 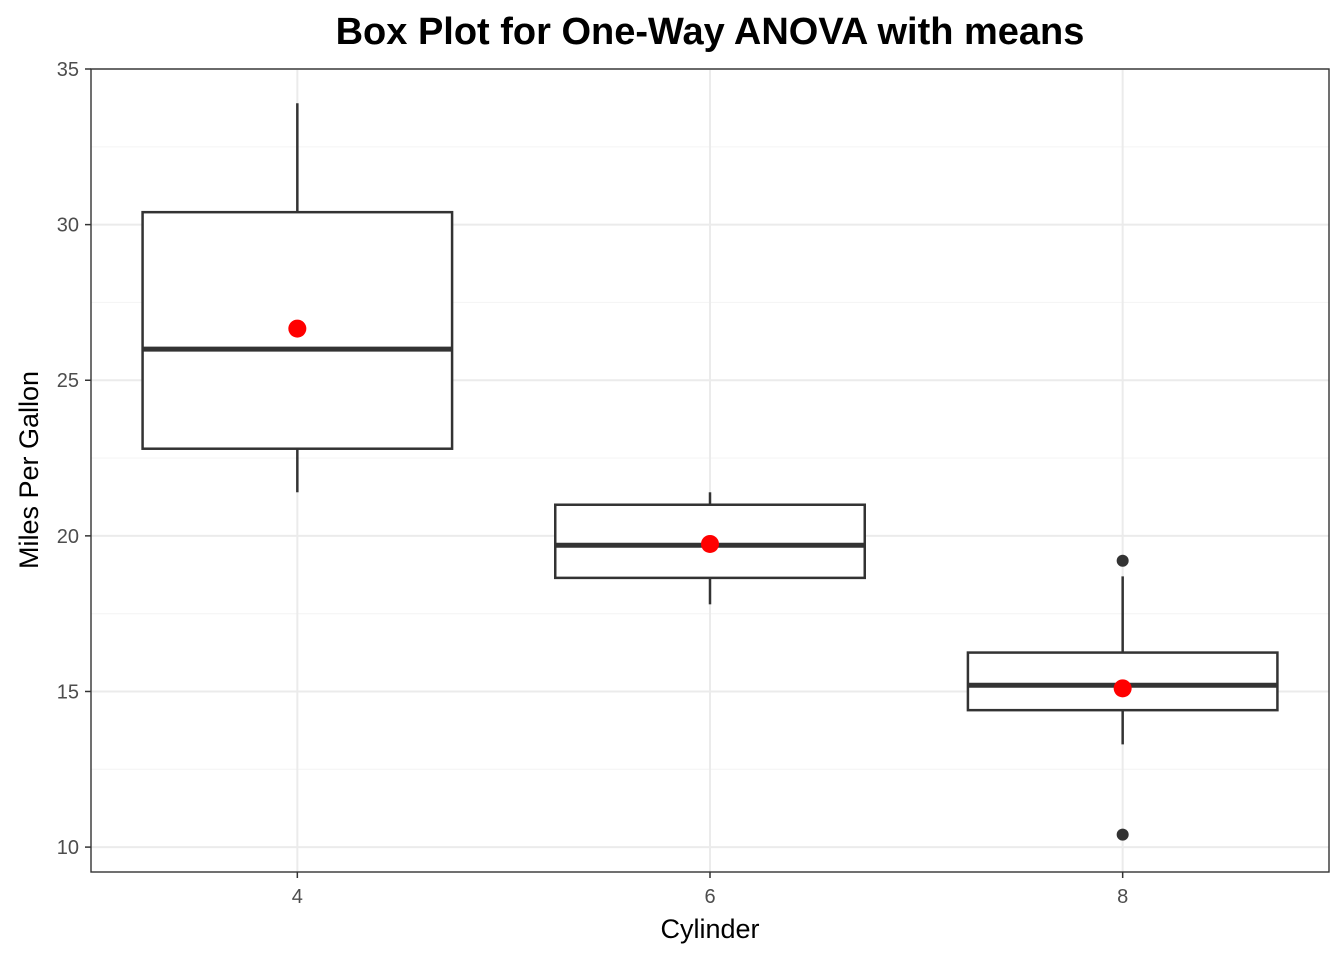 I want to click on y-tick-label: 25, so click(x=68, y=381).